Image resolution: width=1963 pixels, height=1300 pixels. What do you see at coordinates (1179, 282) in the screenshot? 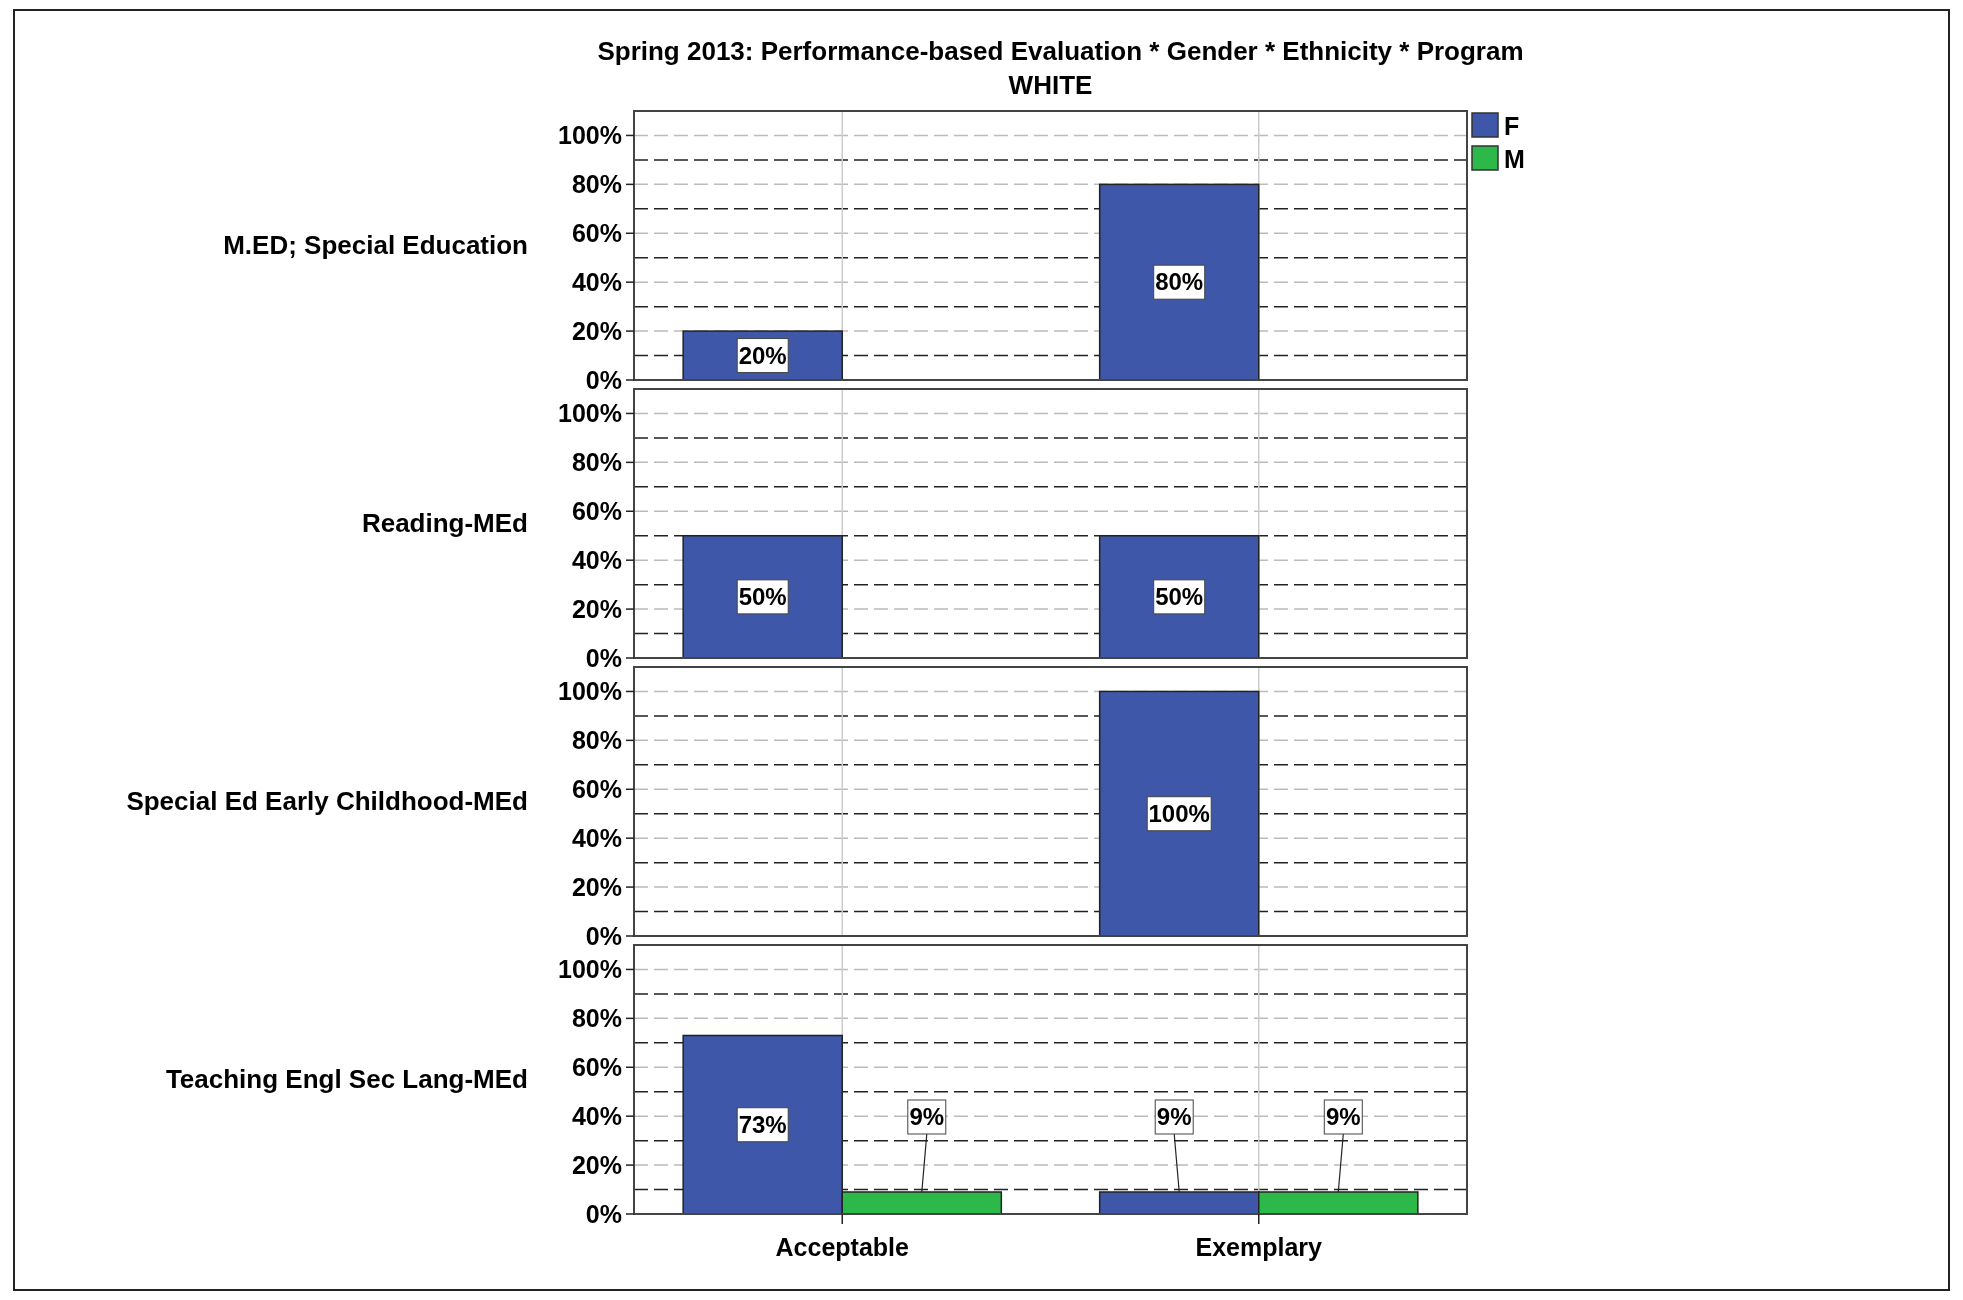
I see `data-label: 80%` at bounding box center [1179, 282].